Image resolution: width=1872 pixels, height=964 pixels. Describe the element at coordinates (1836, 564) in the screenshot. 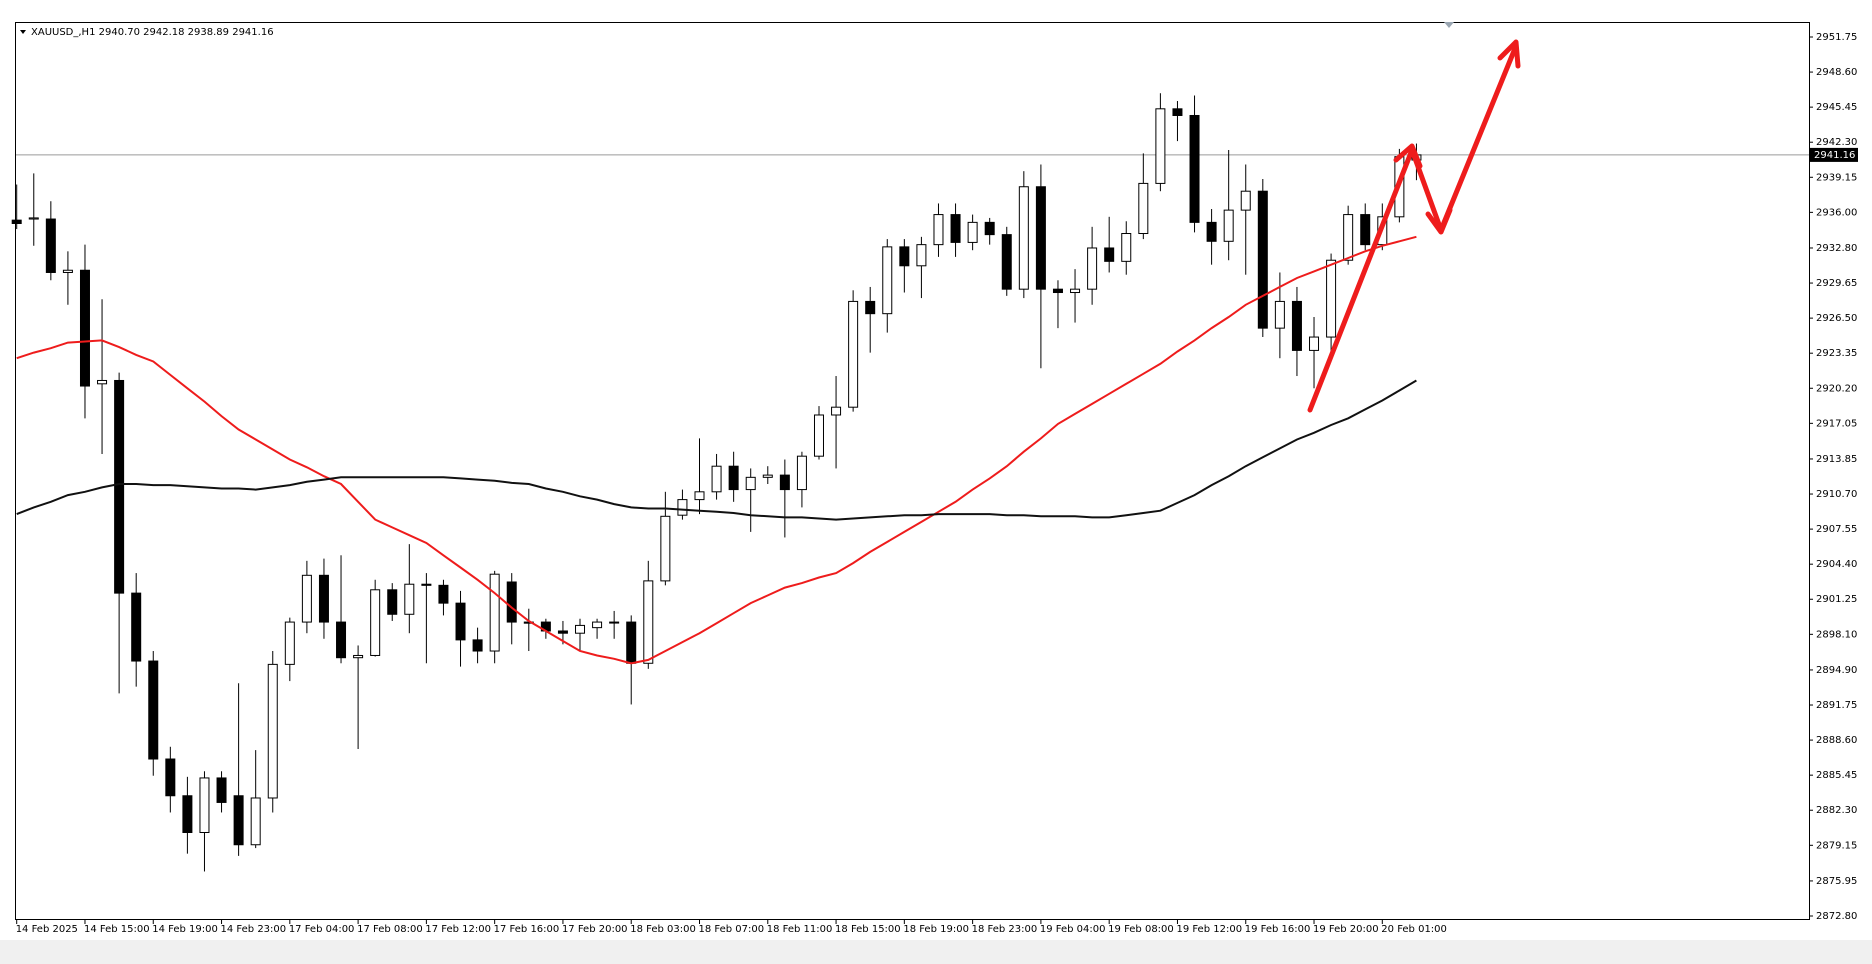

I see `y-tick-label: 2904.40` at that location.